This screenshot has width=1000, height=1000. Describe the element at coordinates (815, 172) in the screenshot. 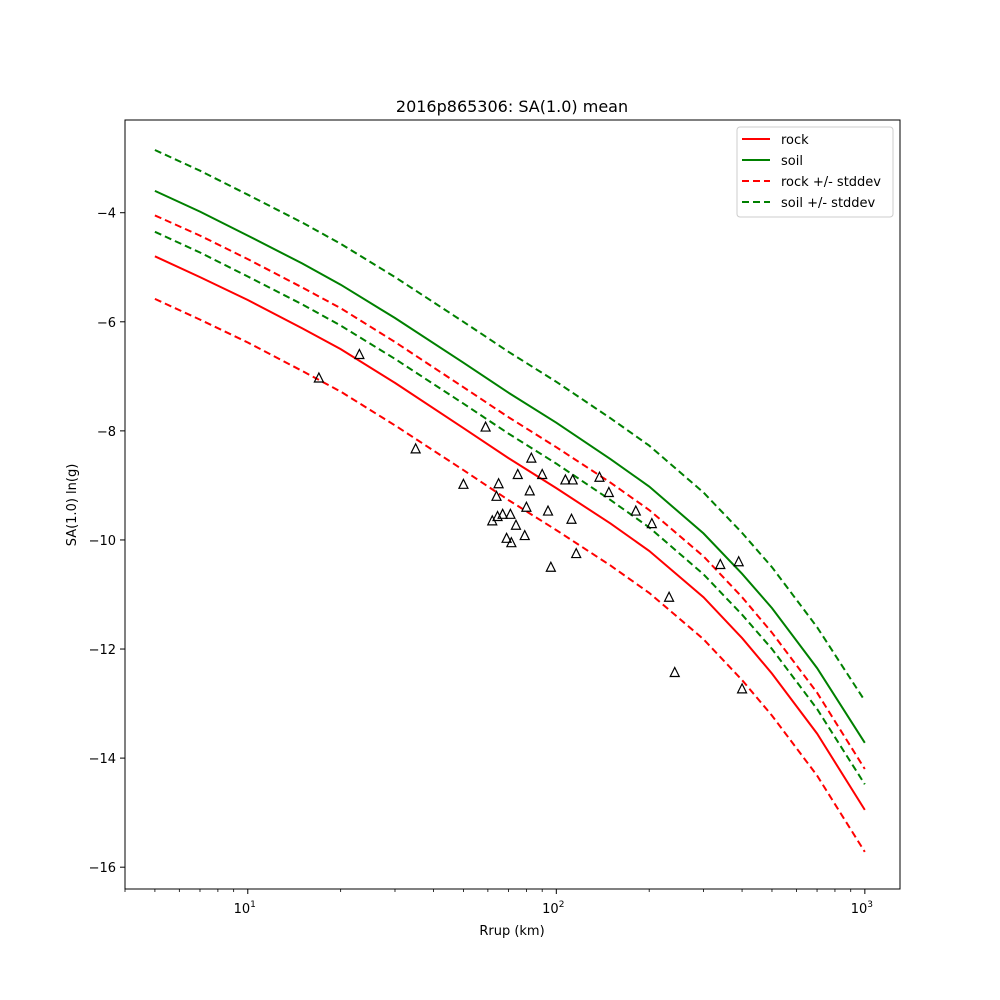

I see `legend-box` at that location.